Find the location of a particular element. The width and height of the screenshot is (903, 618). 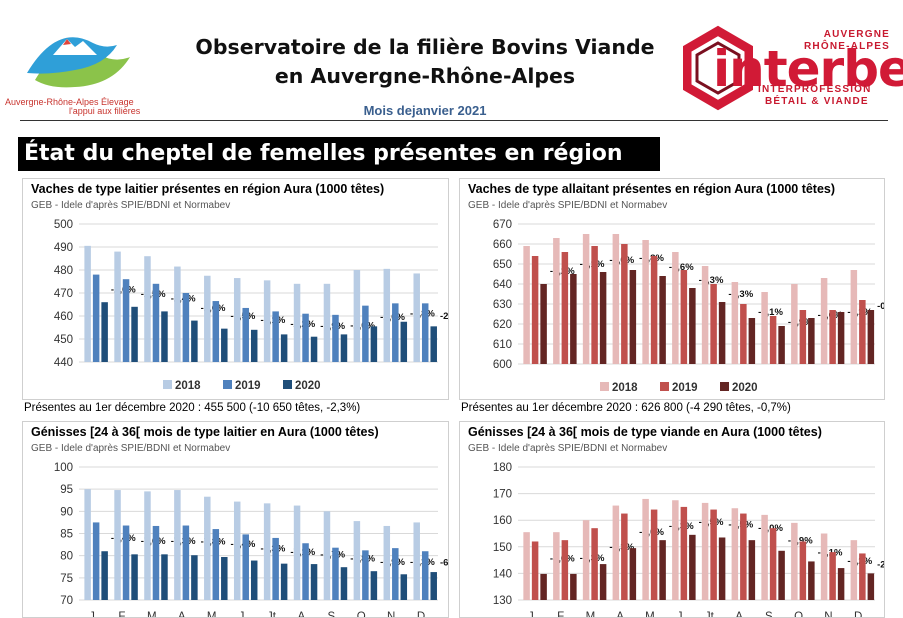

legend-label: 2020 is located at coordinates (308, 386).